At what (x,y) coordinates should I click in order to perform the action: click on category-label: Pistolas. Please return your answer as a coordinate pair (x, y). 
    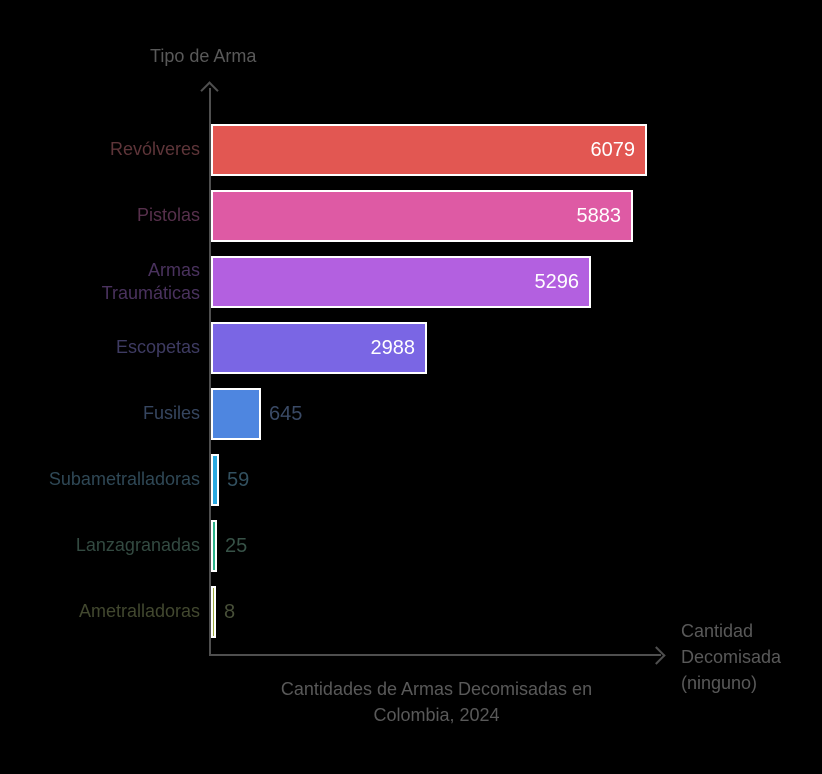
    Looking at the image, I should click on (168, 215).